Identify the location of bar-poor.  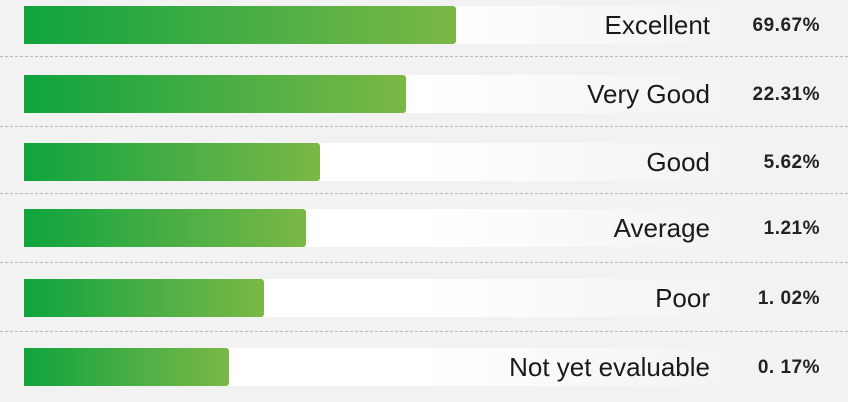
(144, 298).